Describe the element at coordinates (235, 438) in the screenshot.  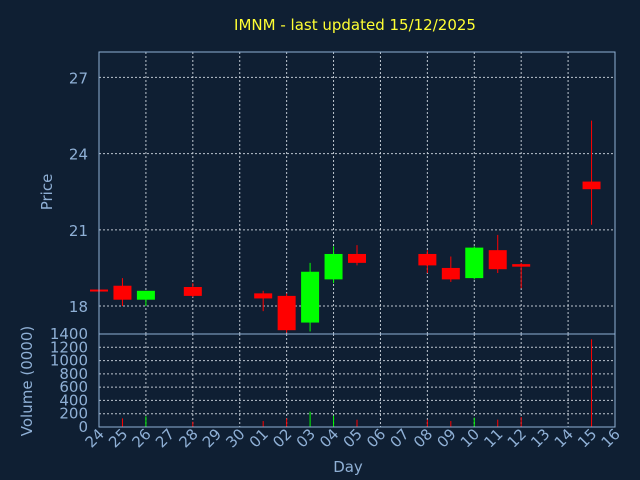
I see `x-tick-label: 30` at that location.